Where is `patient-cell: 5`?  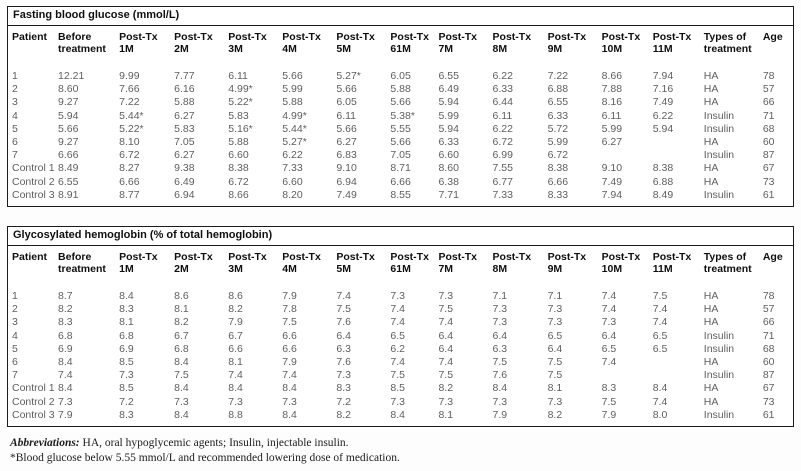
patient-cell: 5 is located at coordinates (15, 128).